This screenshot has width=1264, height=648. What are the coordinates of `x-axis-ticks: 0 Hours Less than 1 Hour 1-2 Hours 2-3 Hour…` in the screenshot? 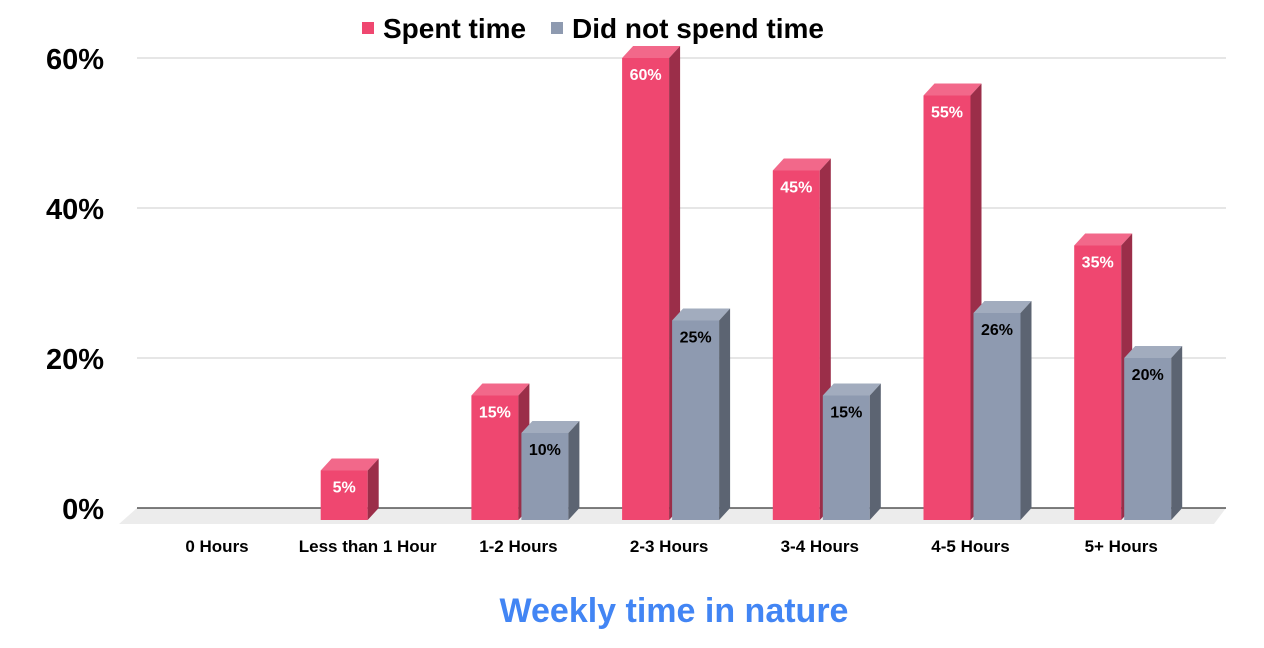 It's located at (671, 546).